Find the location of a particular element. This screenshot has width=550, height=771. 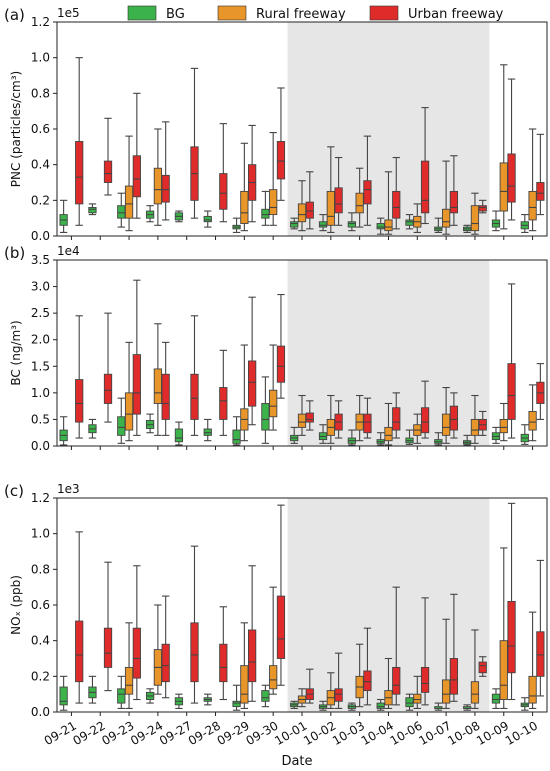

legend-label: BG is located at coordinates (175, 14).